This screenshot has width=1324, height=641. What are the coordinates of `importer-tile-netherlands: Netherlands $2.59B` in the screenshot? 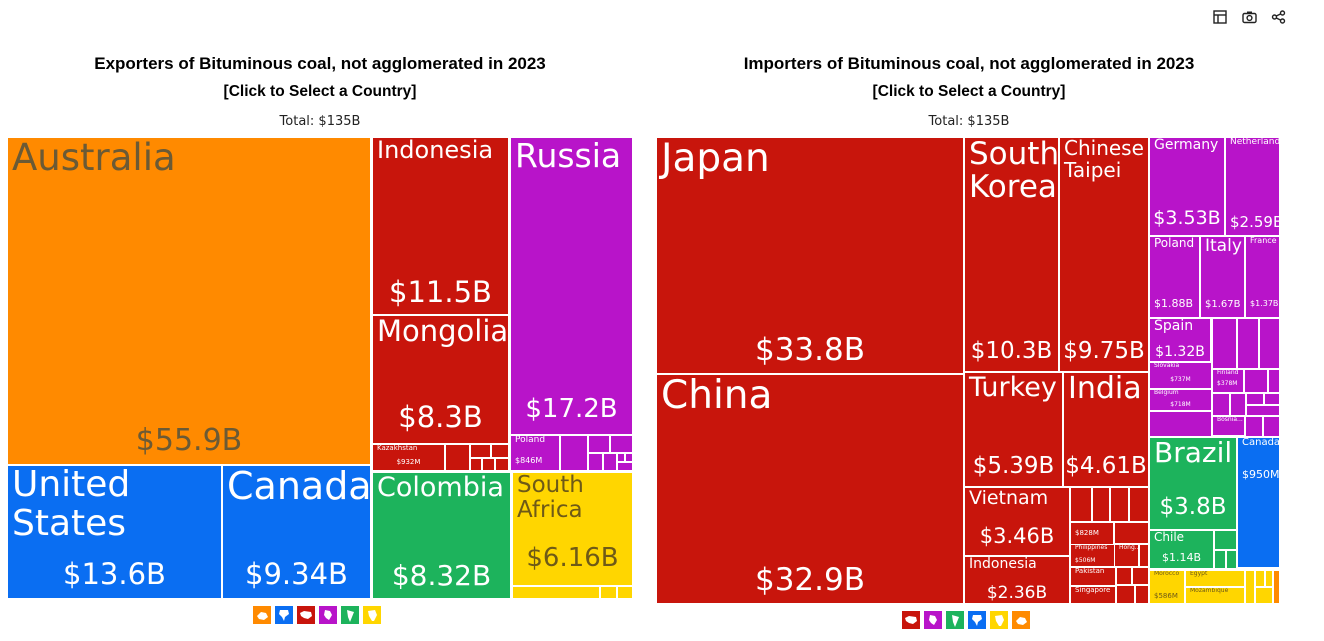 It's located at (1252, 186).